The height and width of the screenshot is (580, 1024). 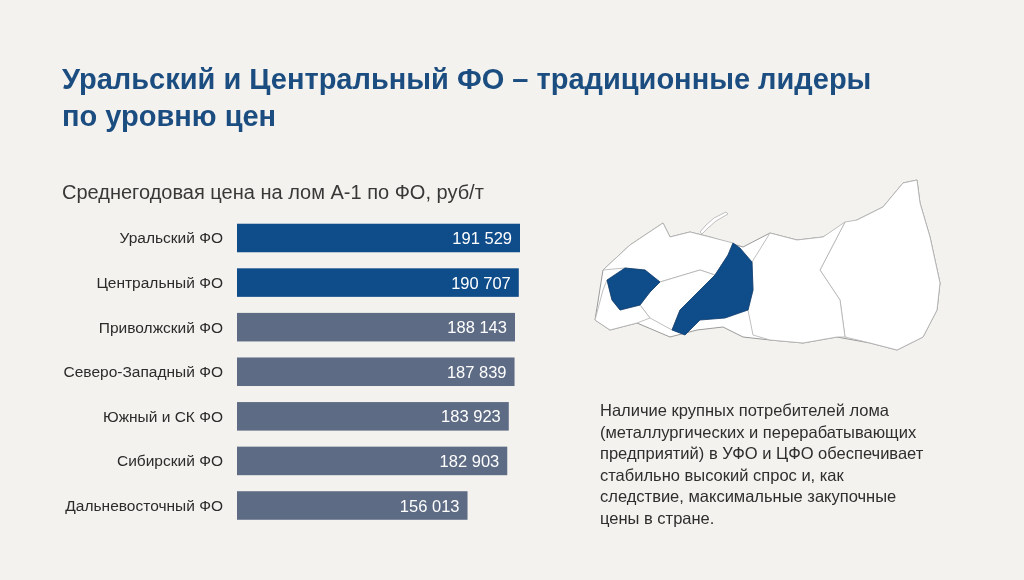 What do you see at coordinates (469, 460) in the screenshot?
I see `data-label: 182 903` at bounding box center [469, 460].